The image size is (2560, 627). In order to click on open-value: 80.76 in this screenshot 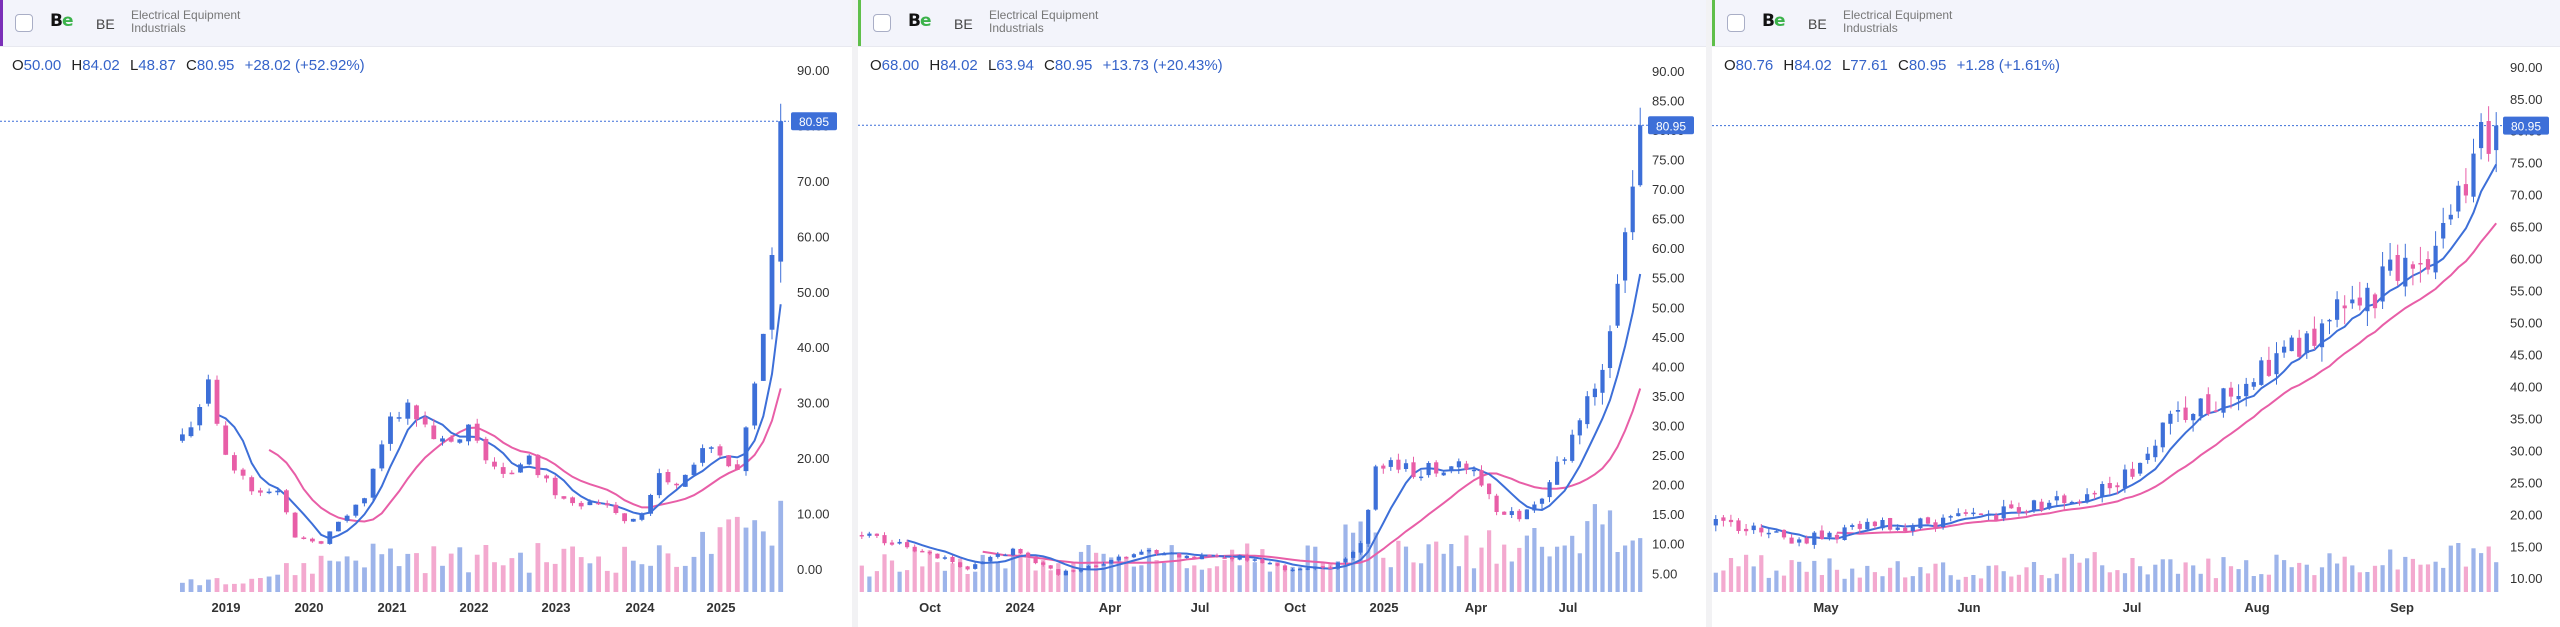, I will do `click(1754, 65)`.